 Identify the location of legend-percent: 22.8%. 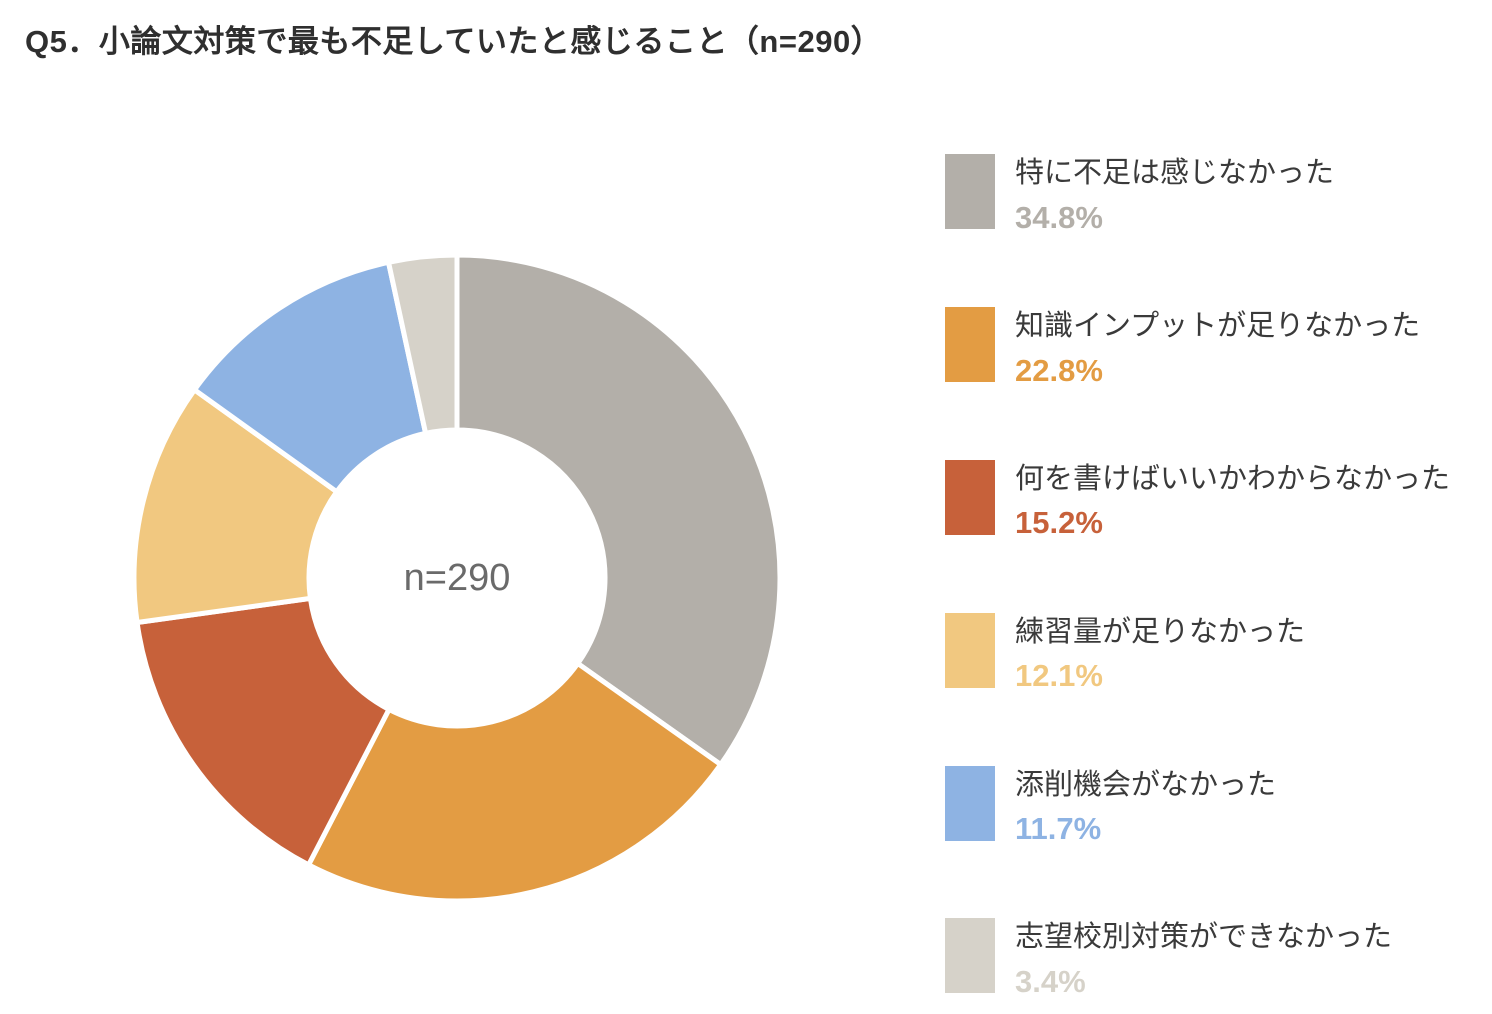
(1059, 370).